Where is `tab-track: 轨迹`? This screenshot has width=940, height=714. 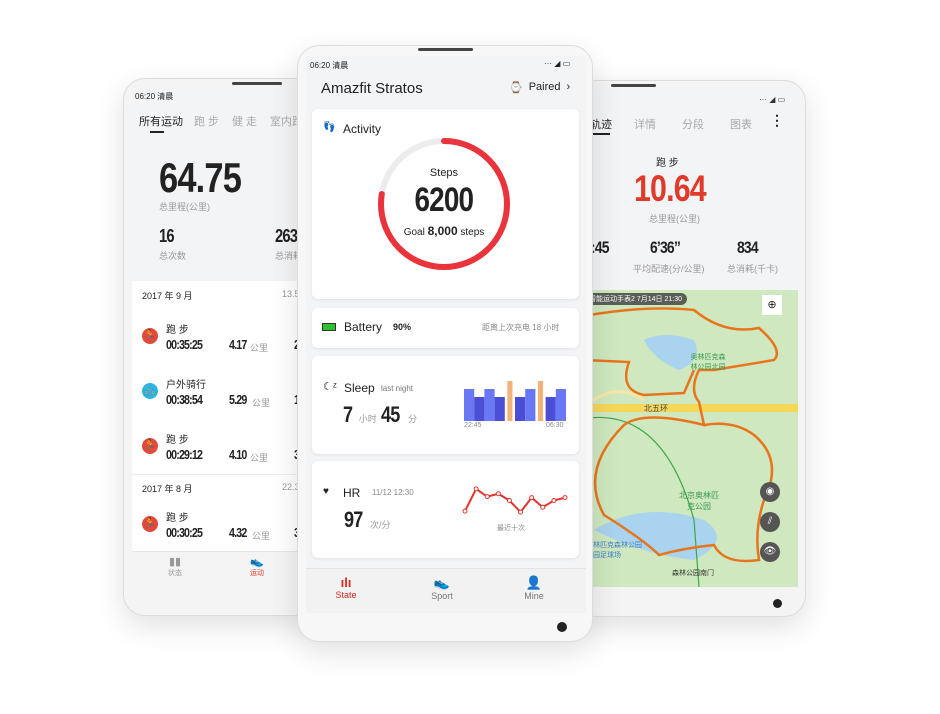
tab-track: 轨迹 is located at coordinates (601, 125).